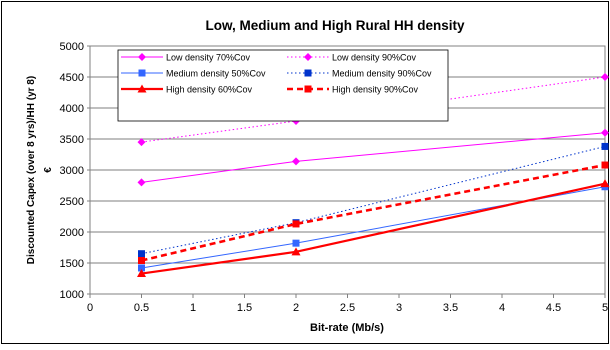 The image size is (610, 350). I want to click on legend-label: High density 90%Cov, so click(375, 90).